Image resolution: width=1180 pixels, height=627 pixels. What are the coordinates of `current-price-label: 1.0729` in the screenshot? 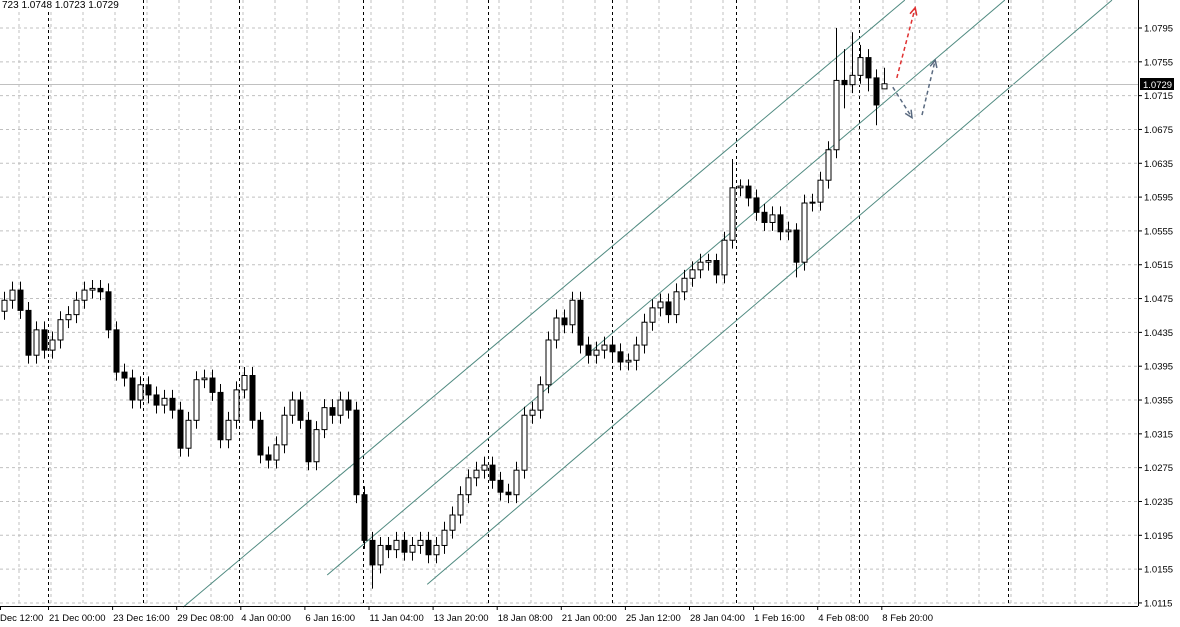 It's located at (1157, 85).